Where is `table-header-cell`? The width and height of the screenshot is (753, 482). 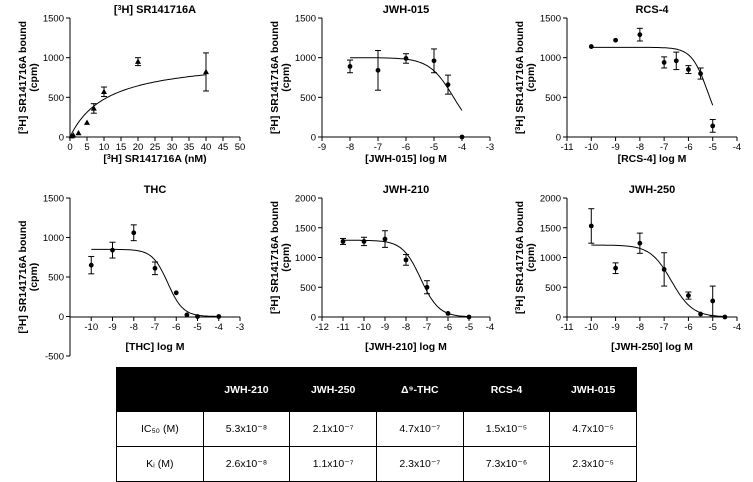
table-header-cell is located at coordinates (160, 389).